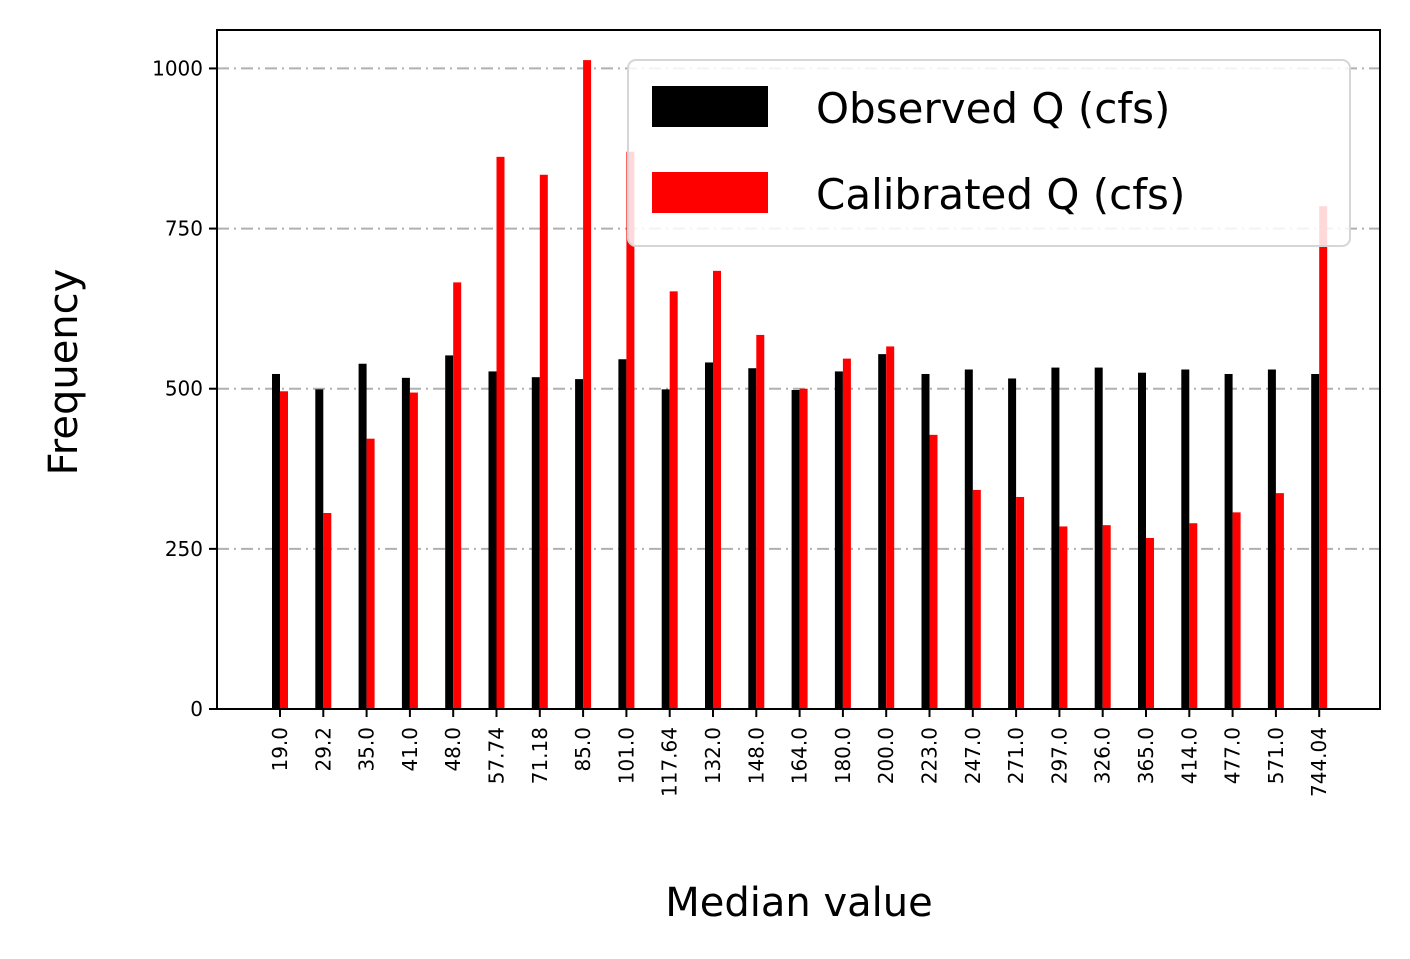 This screenshot has width=1410, height=959. What do you see at coordinates (196, 709) in the screenshot?
I see `y-tick-label: 0` at bounding box center [196, 709].